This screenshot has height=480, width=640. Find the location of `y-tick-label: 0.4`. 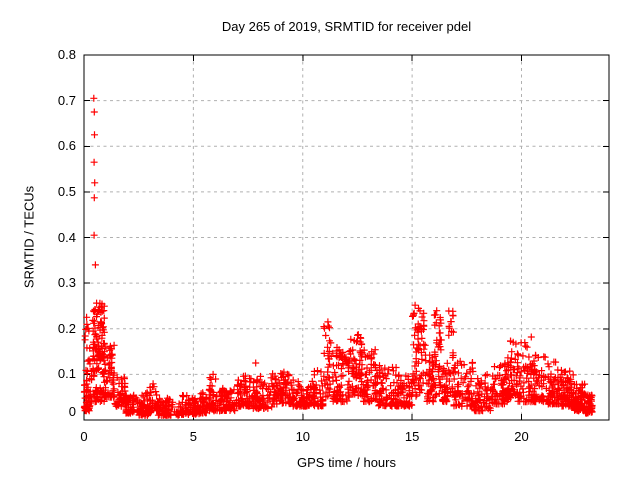

y-tick-label: 0.4 is located at coordinates (66, 237).